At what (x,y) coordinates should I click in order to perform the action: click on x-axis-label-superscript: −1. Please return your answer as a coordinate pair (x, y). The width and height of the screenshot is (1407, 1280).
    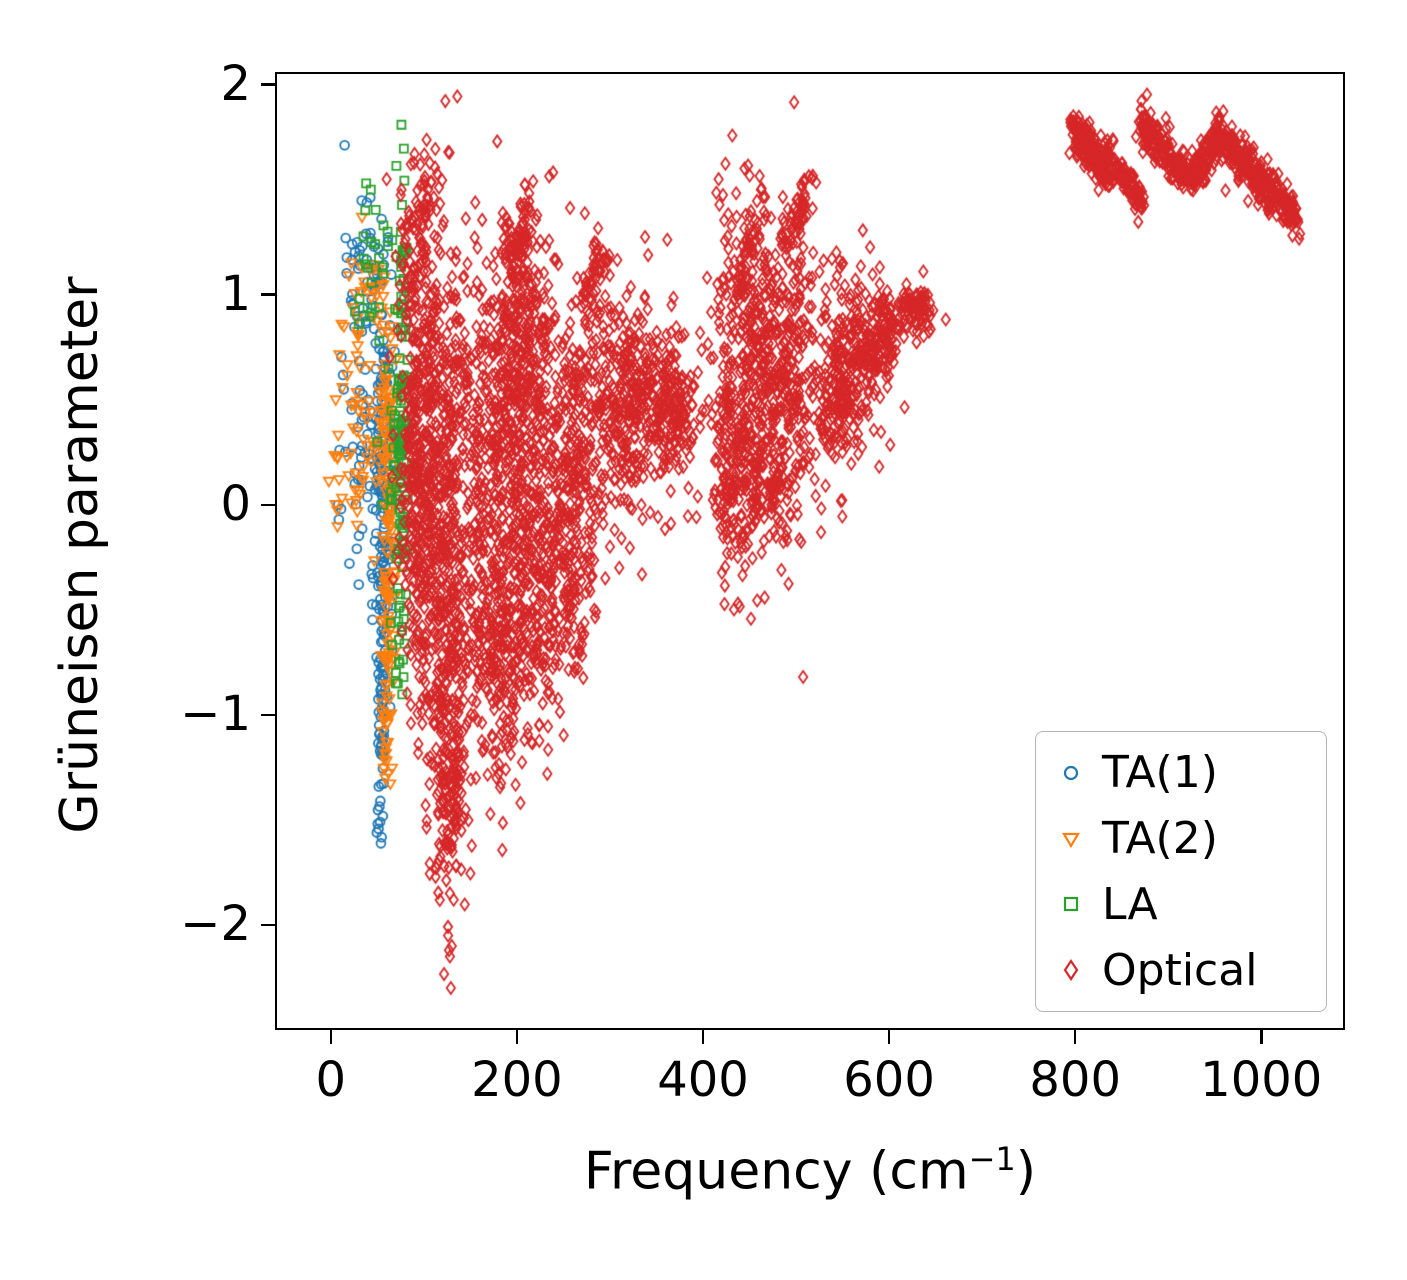
    Looking at the image, I should click on (992, 1159).